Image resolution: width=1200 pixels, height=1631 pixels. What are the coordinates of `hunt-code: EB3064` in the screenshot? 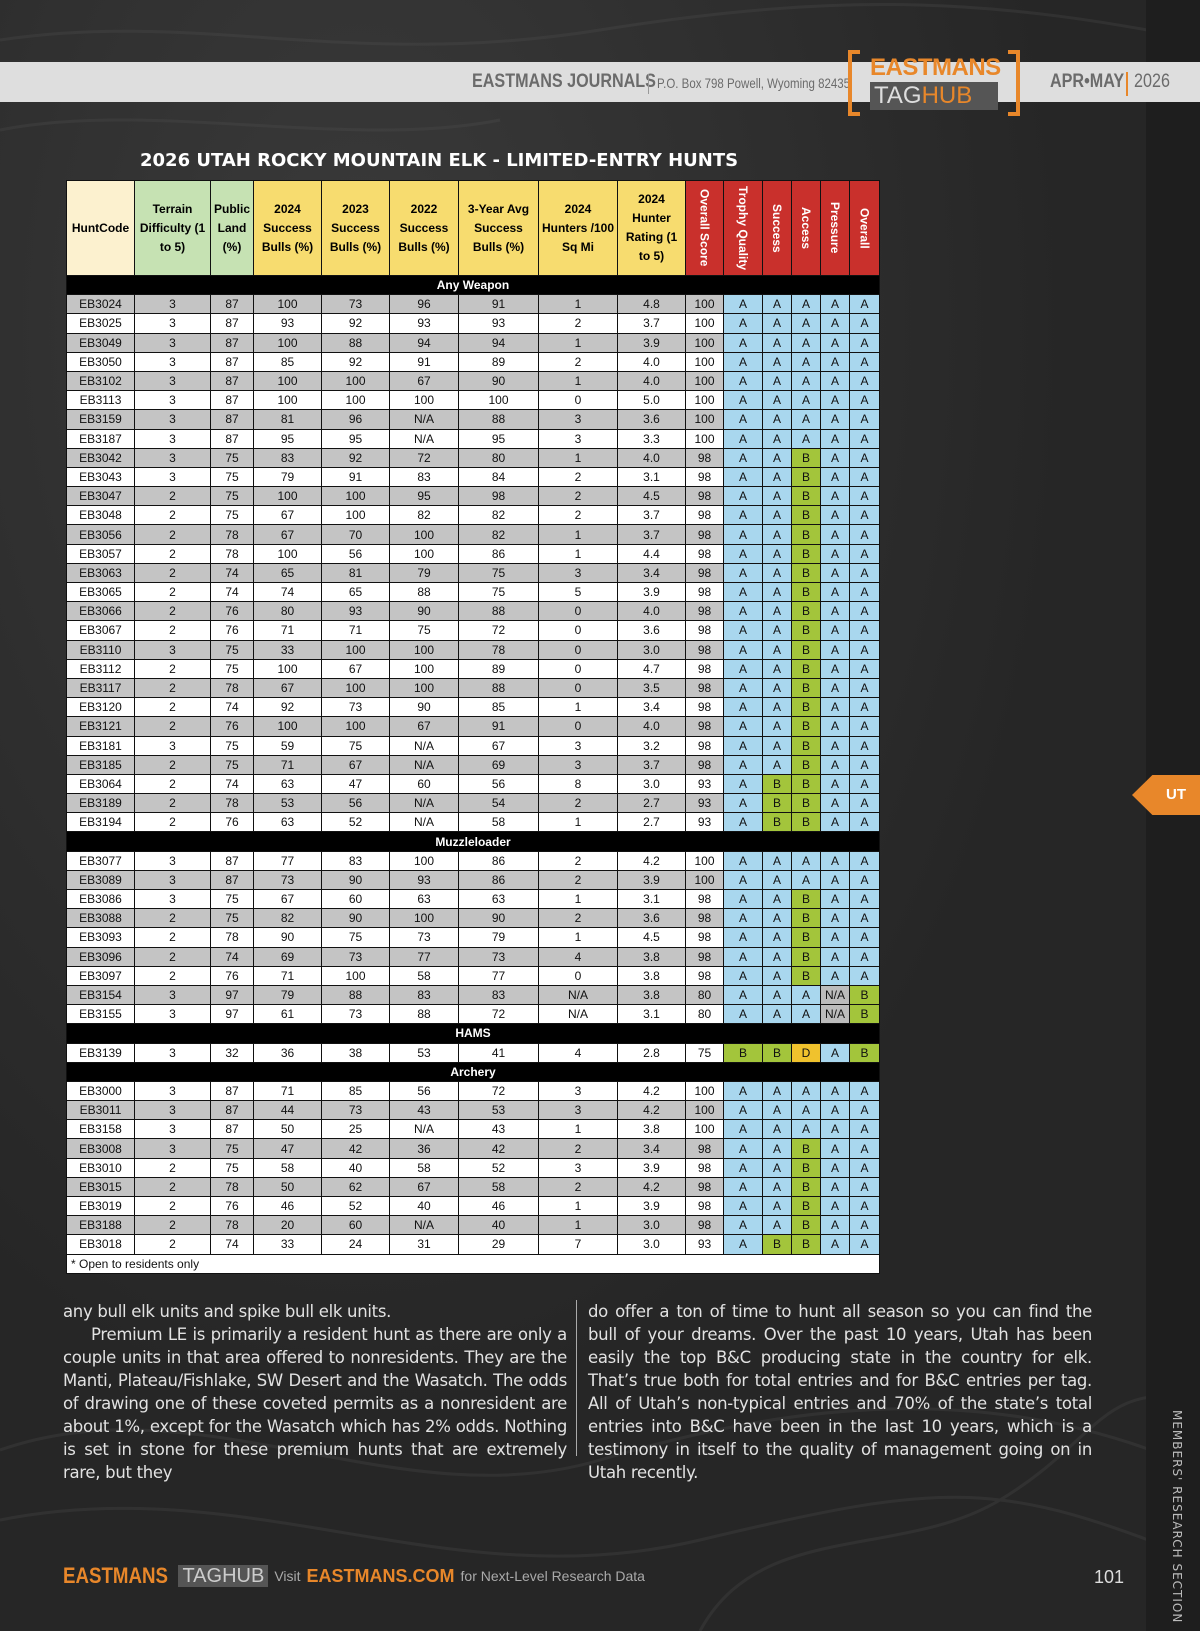 It's located at (100, 784).